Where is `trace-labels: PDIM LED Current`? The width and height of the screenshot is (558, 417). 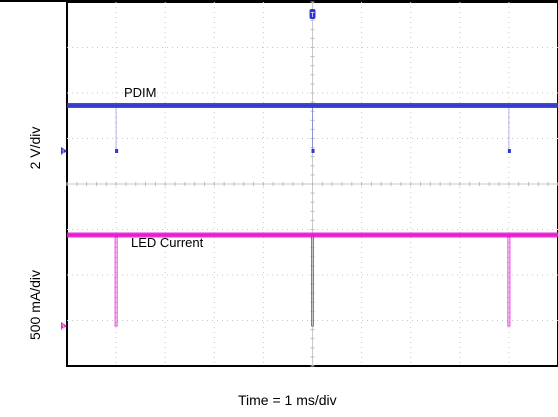 trace-labels: PDIM LED Current is located at coordinates (164, 167).